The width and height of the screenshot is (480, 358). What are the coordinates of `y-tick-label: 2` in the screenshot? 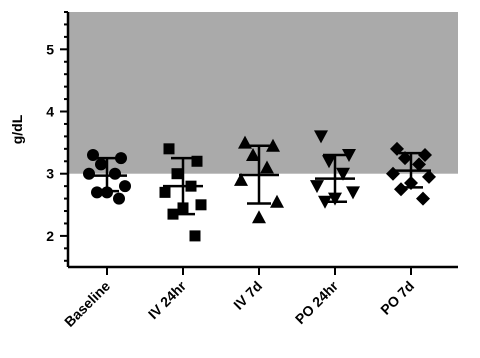 It's located at (50, 236).